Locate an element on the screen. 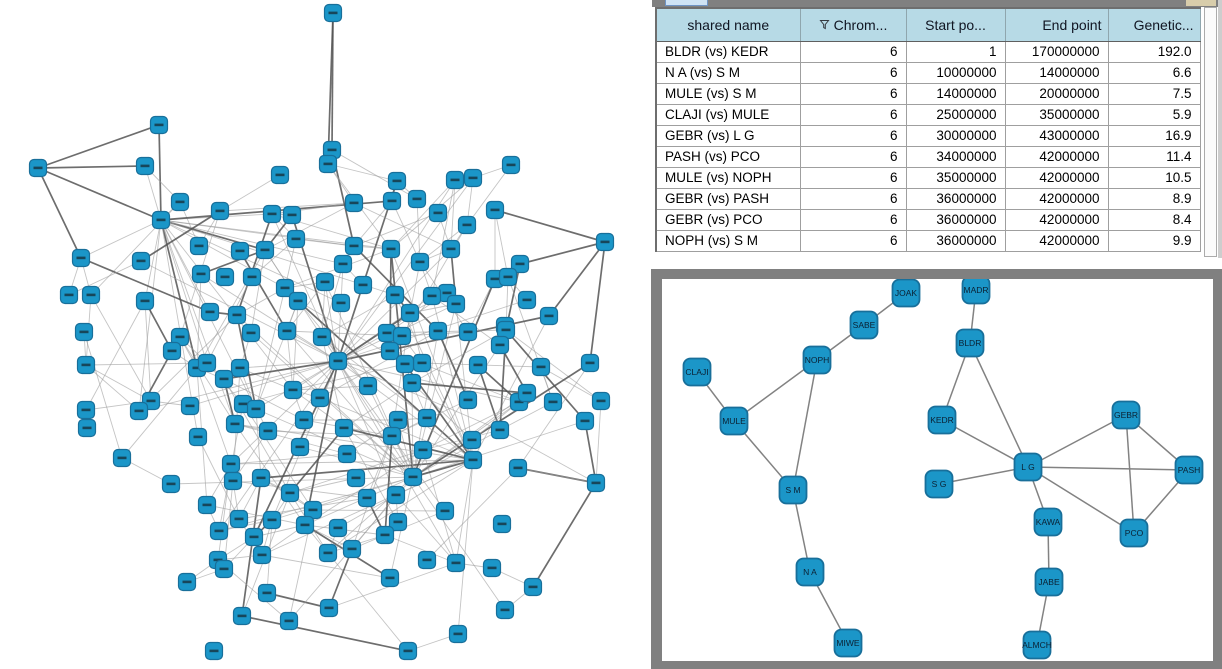 The image size is (1222, 669). table-cell: 8.9 is located at coordinates (1154, 198).